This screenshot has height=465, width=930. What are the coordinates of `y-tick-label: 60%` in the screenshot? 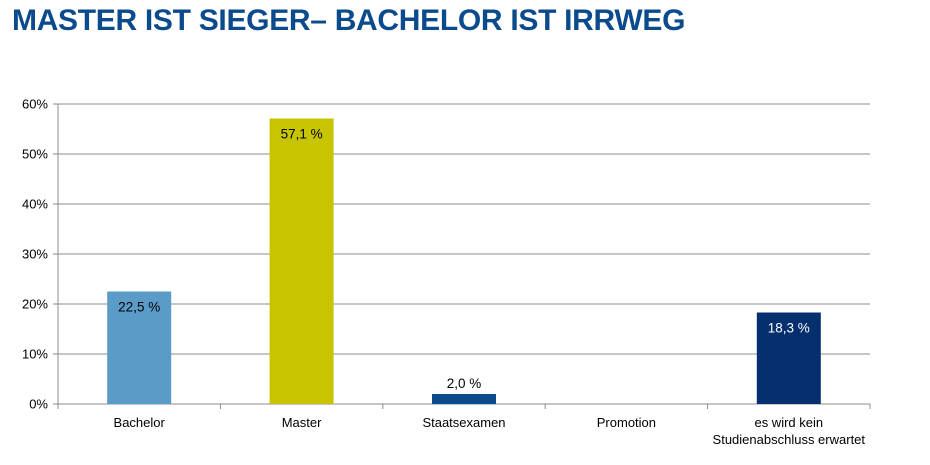 It's located at (35, 104).